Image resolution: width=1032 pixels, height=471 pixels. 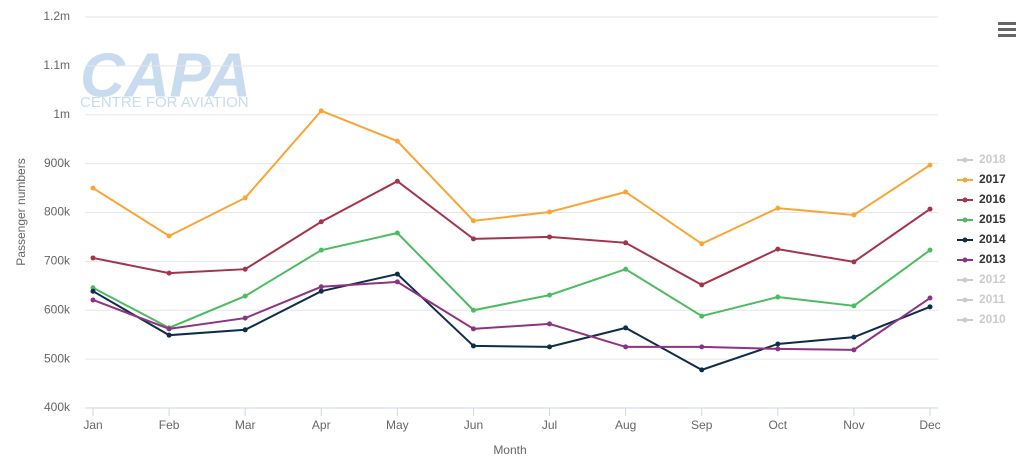 What do you see at coordinates (992, 259) in the screenshot?
I see `legend-label: 2013` at bounding box center [992, 259].